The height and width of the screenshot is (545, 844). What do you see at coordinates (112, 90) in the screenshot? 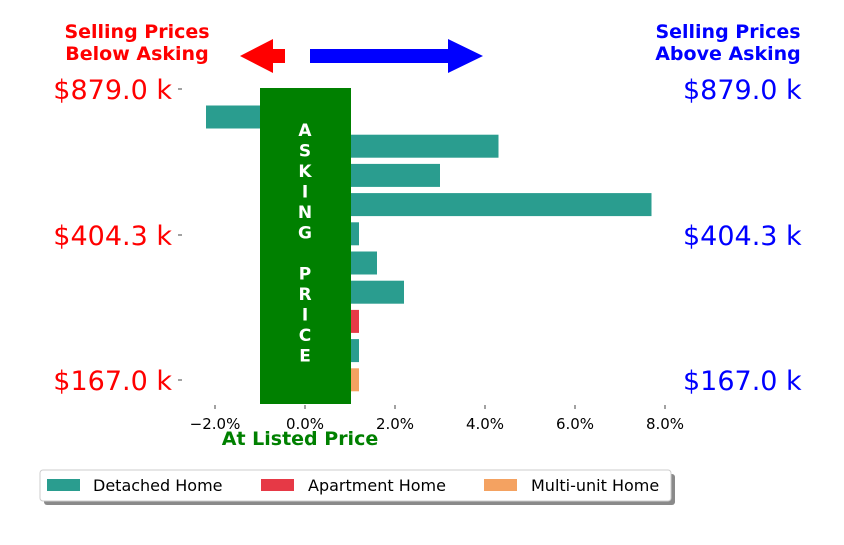
I see `y-tick-label-left-top: $879.0 k` at bounding box center [112, 90].